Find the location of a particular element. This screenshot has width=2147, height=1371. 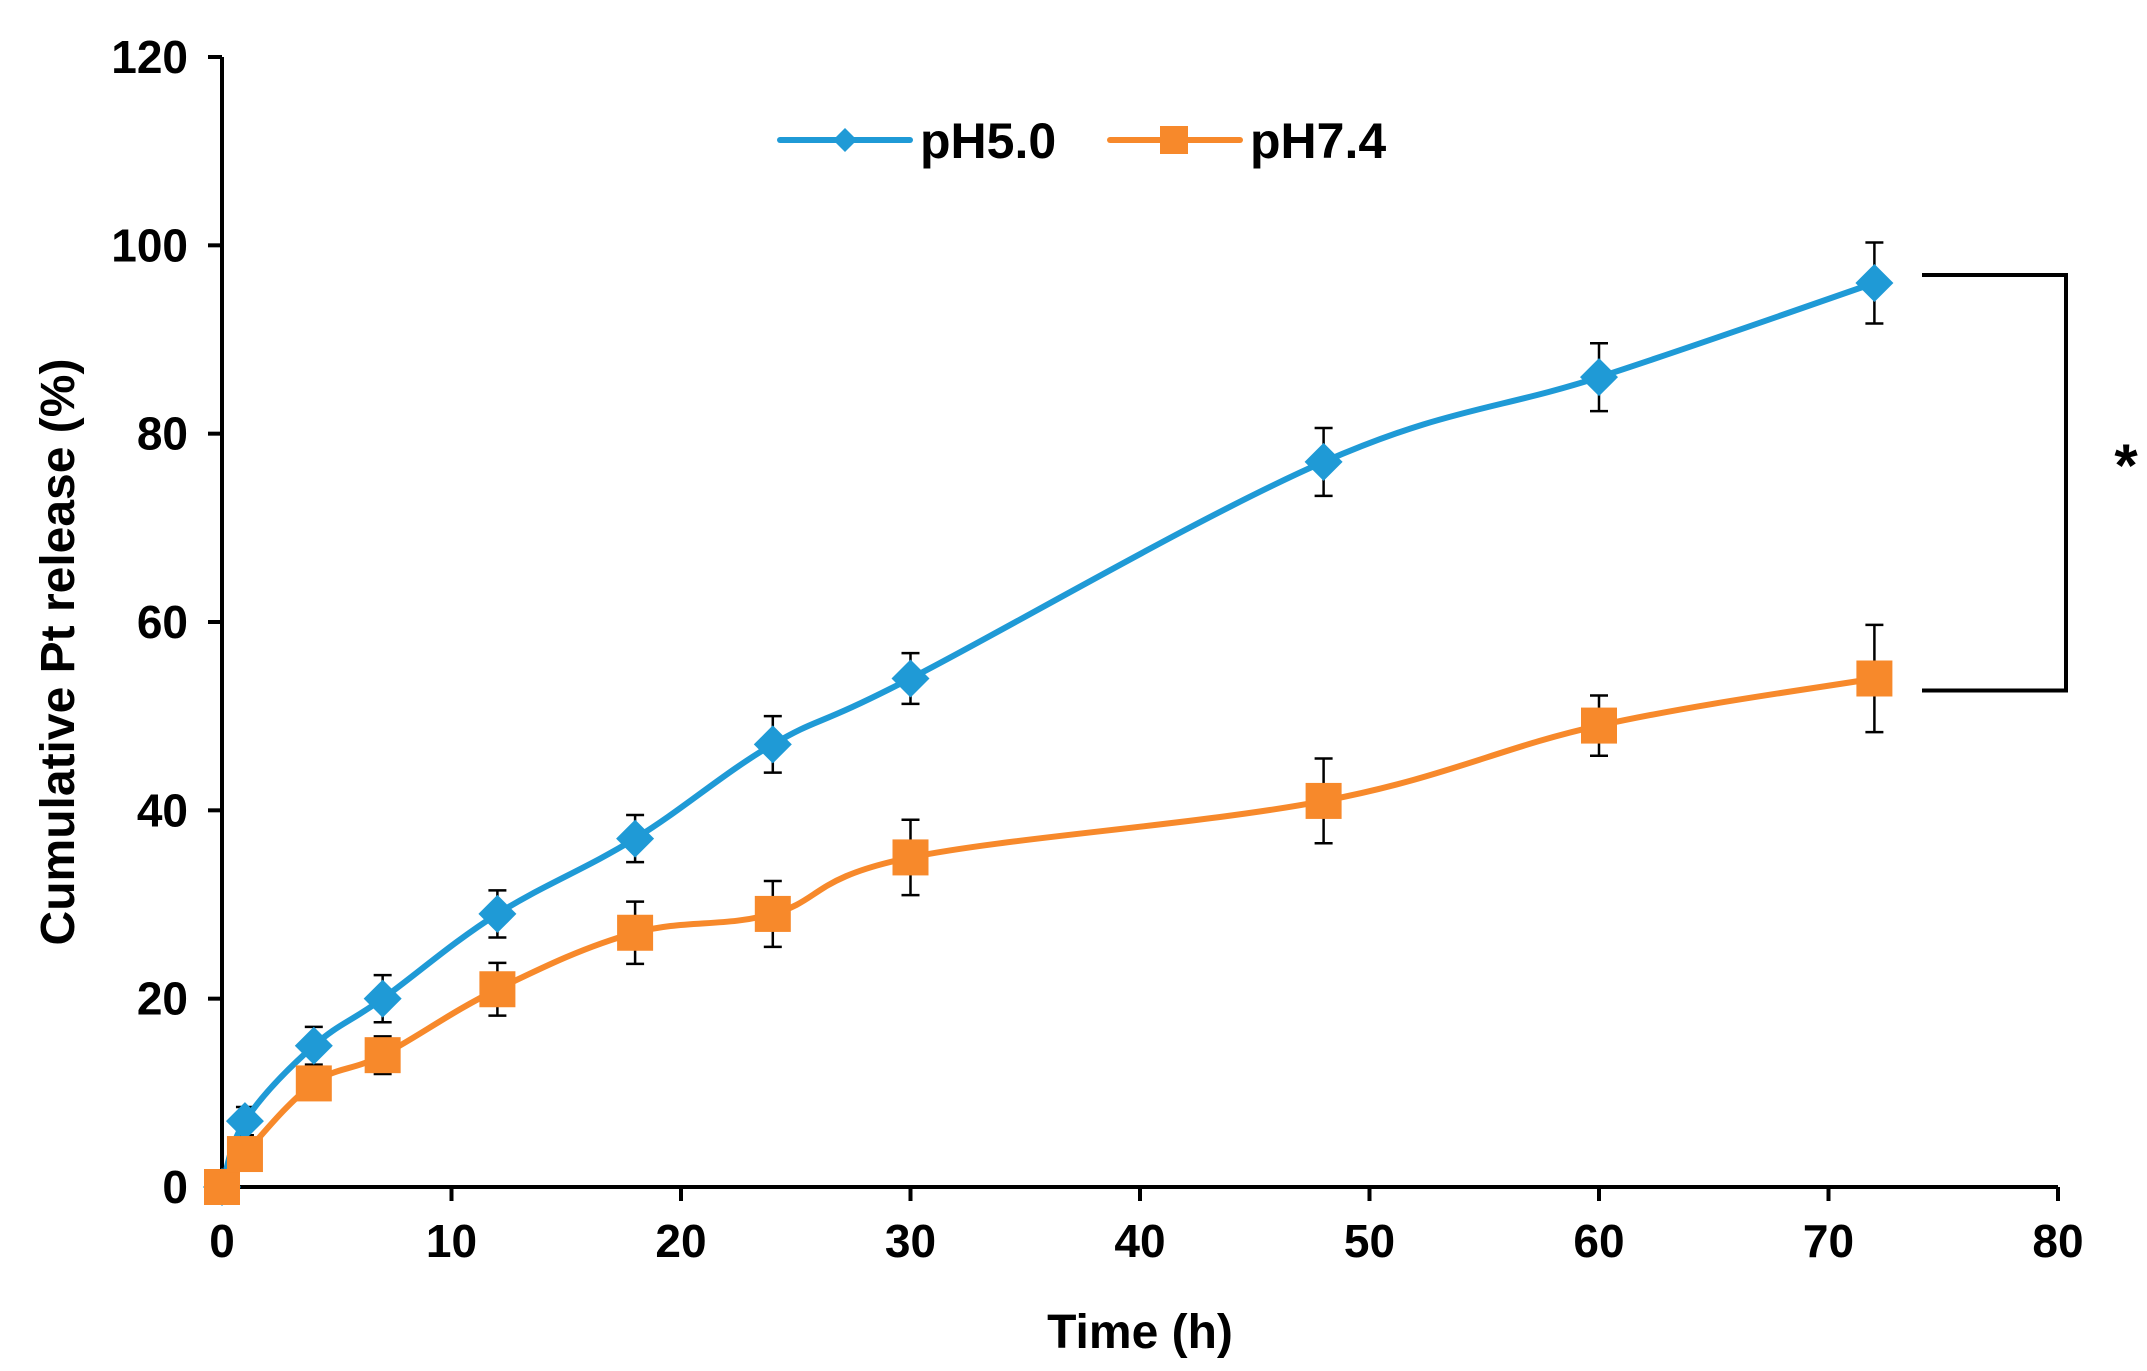

y-tick-label: 120 is located at coordinates (149, 57).